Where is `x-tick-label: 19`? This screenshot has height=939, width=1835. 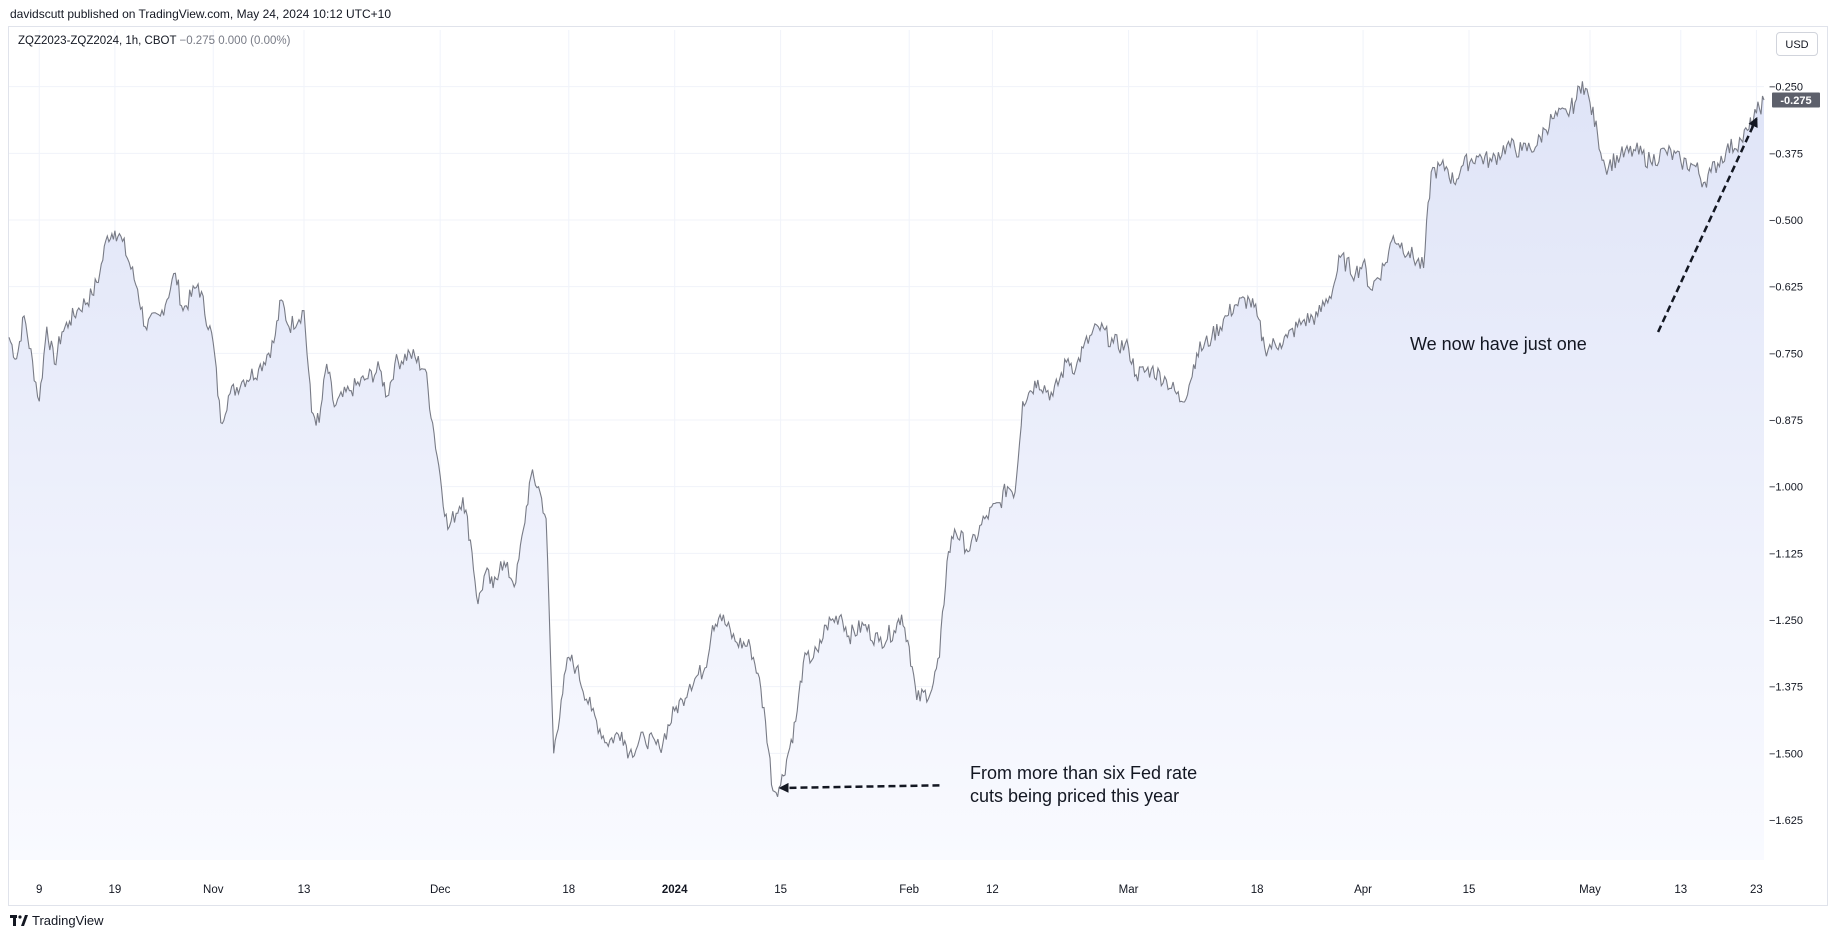
x-tick-label: 19 is located at coordinates (115, 890).